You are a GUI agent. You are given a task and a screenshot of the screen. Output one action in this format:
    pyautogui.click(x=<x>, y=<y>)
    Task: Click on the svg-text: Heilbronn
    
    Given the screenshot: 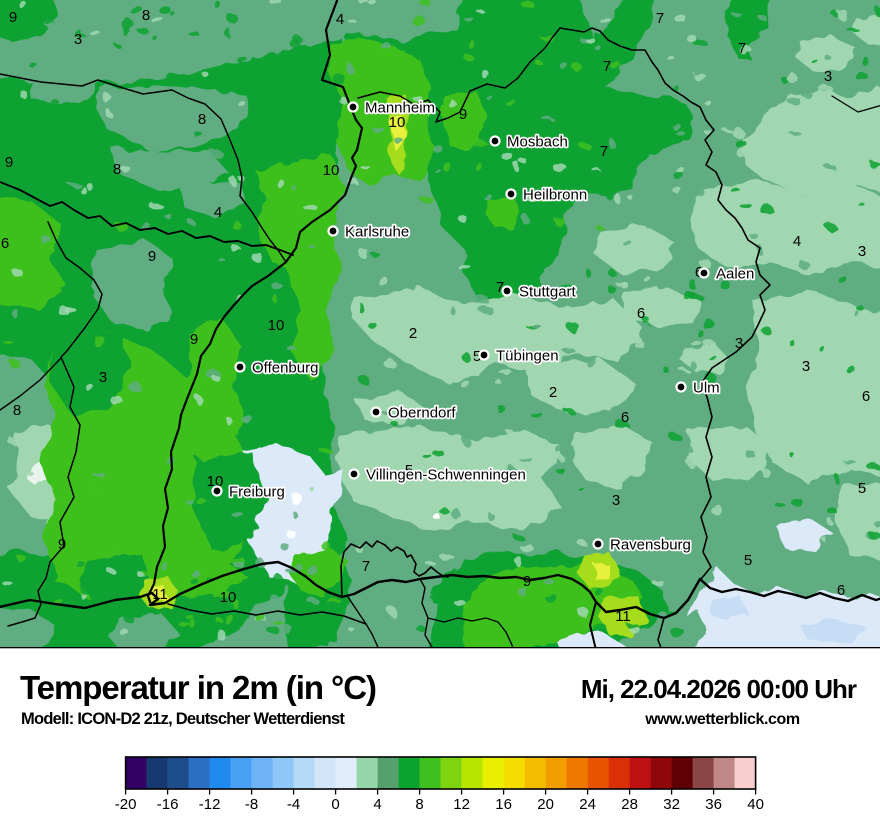 What is the action you would take?
    pyautogui.click(x=555, y=195)
    